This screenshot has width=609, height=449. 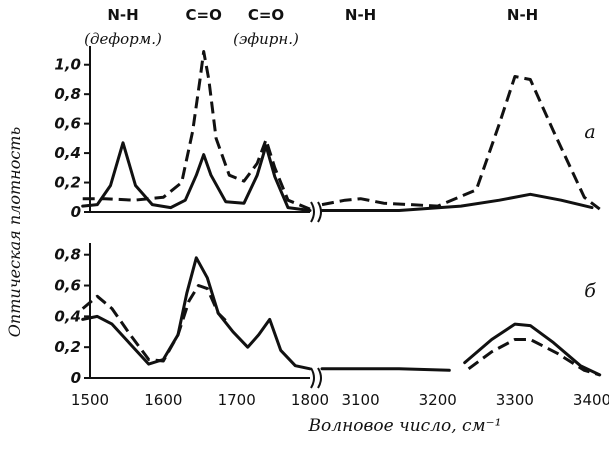 I want to click on panel-label: а, so click(x=589, y=132).